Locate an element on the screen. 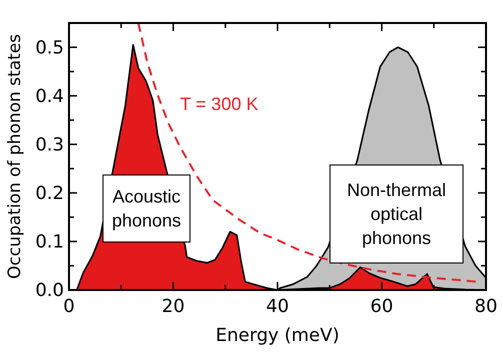  x-tick-label: 80 is located at coordinates (486, 306).